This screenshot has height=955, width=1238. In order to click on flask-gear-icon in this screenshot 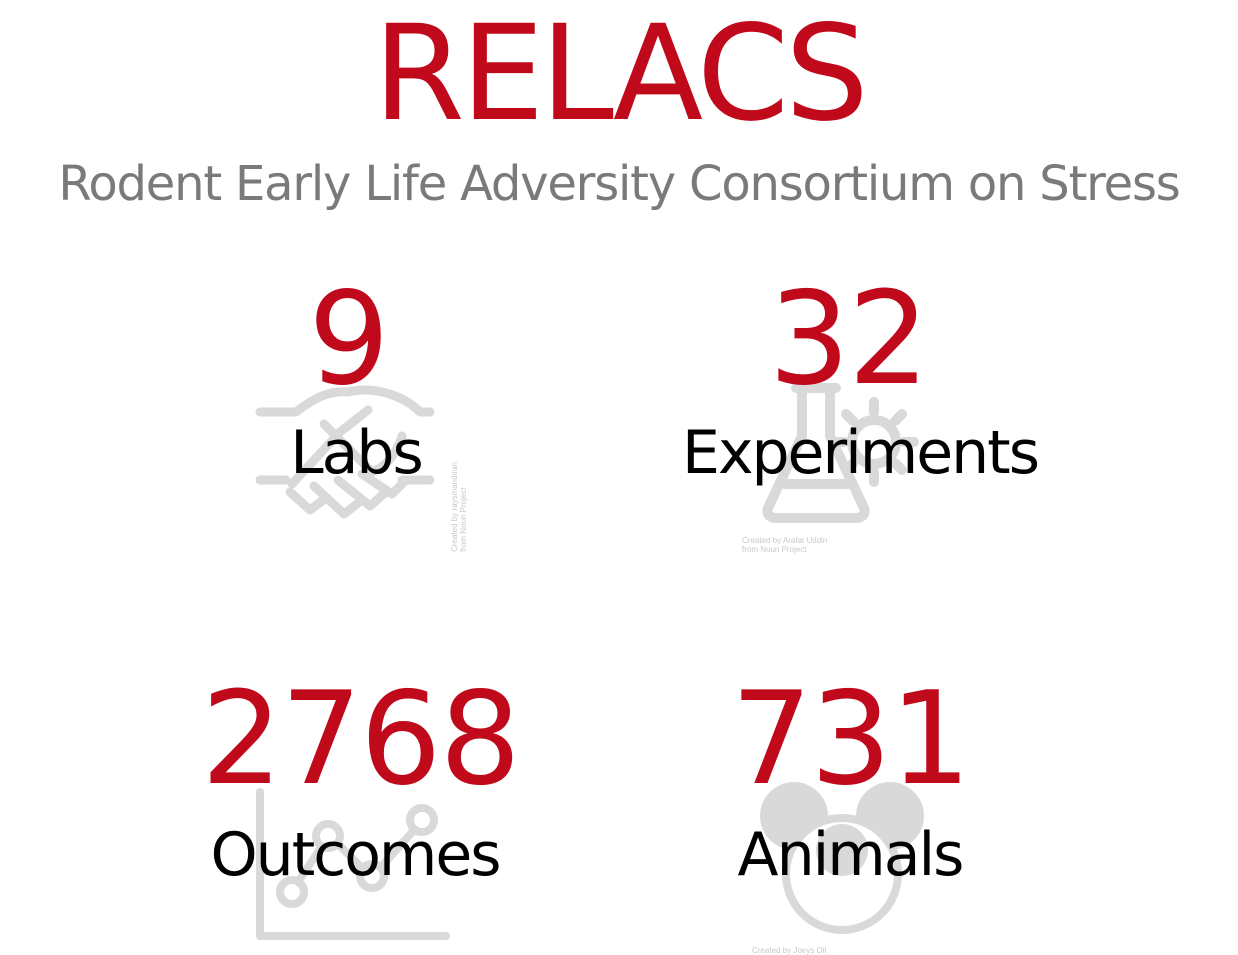, I will do `click(840, 453)`.